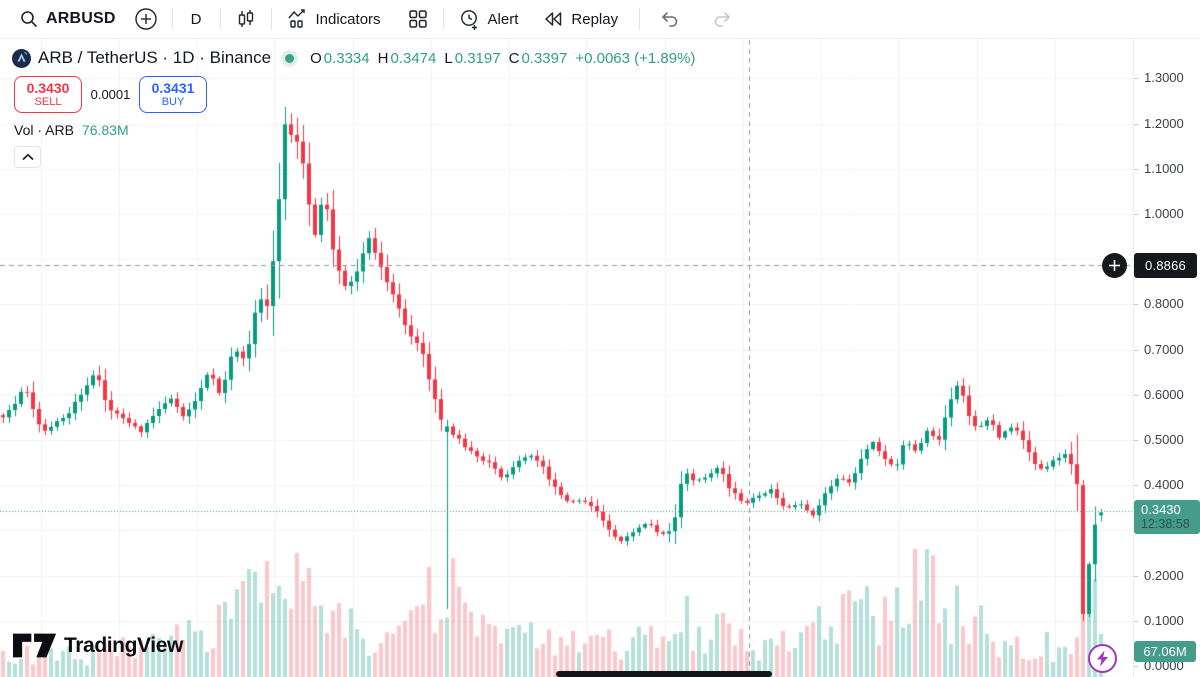 The height and width of the screenshot is (677, 1200). I want to click on replay-button: Replay, so click(580, 19).